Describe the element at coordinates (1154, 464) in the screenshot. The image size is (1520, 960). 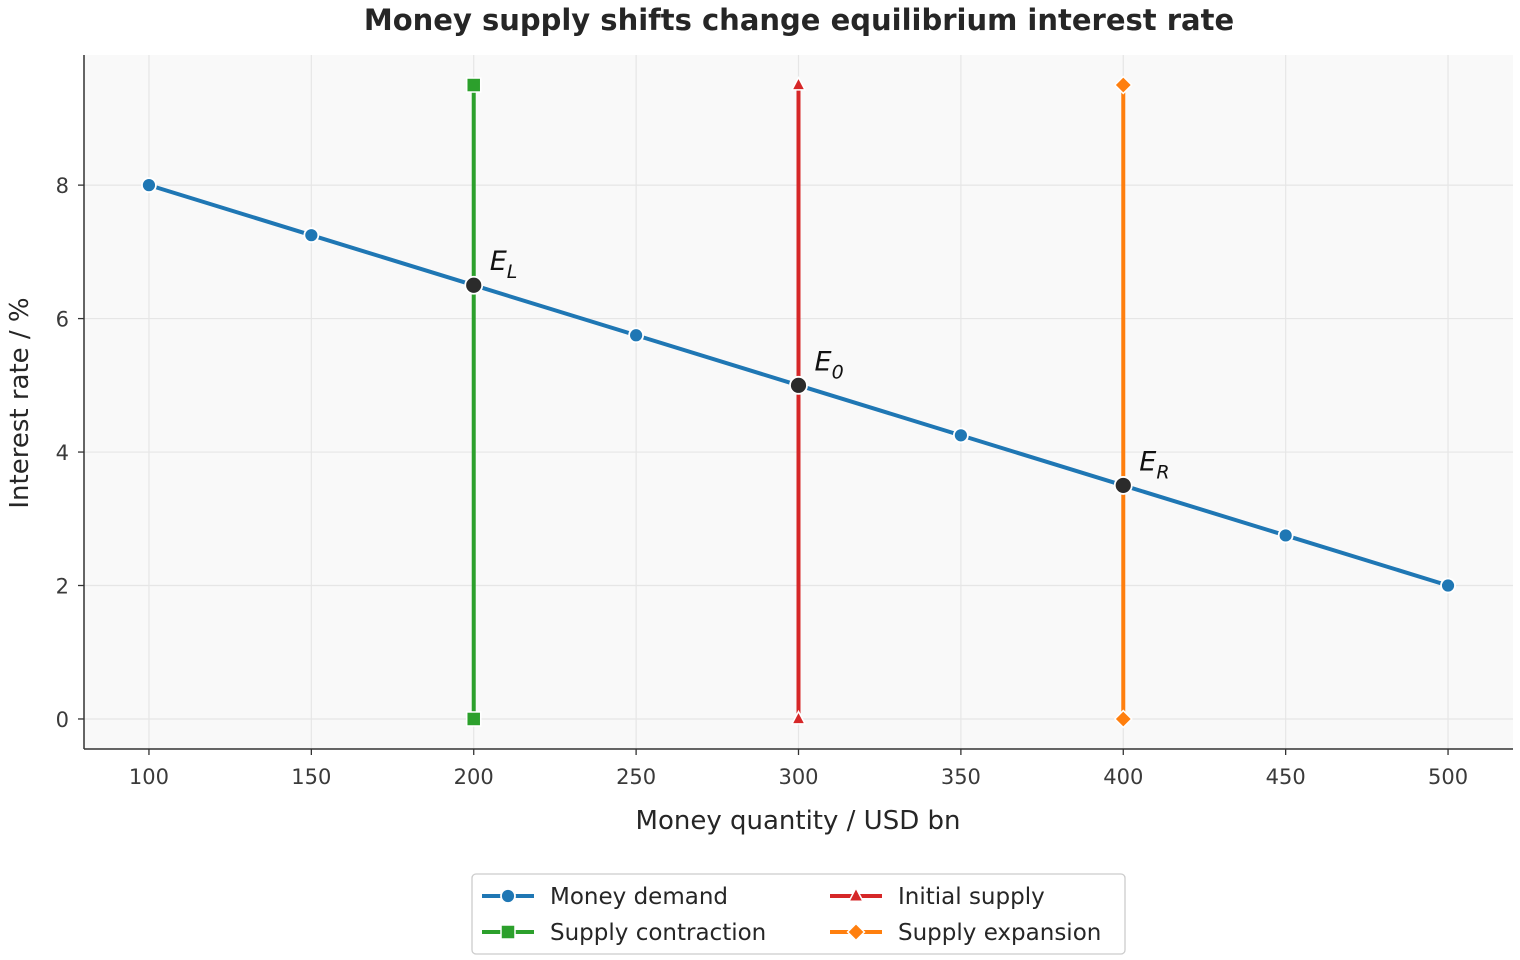
I see `equilibrium-label: ER` at that location.